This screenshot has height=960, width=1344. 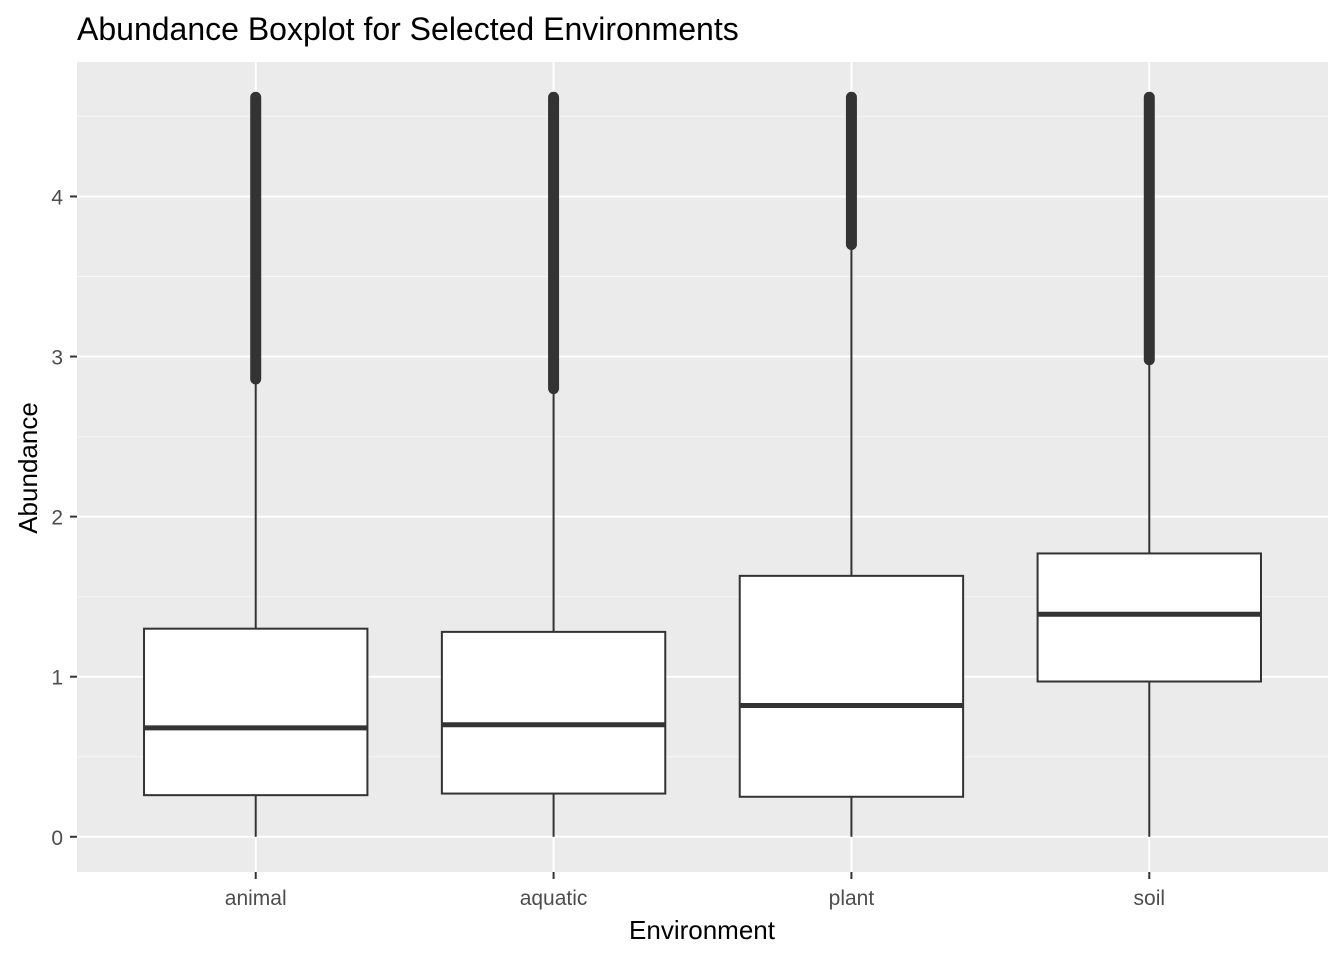 What do you see at coordinates (57, 197) in the screenshot?
I see `y-tick-label: 4` at bounding box center [57, 197].